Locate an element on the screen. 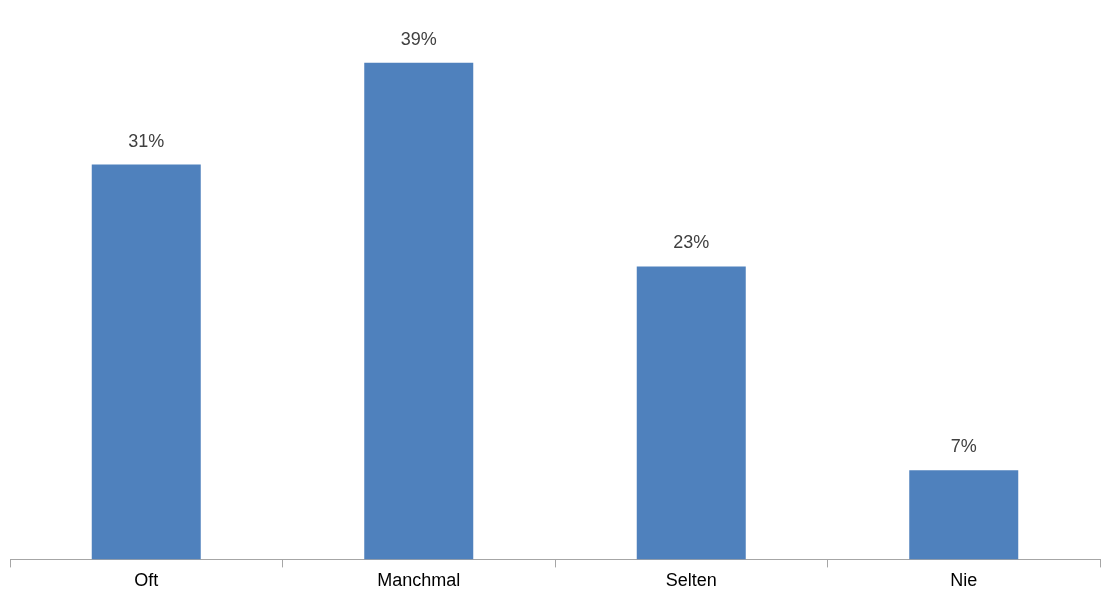 This screenshot has width=1105, height=595. x-tick-label: Oft is located at coordinates (146, 580).